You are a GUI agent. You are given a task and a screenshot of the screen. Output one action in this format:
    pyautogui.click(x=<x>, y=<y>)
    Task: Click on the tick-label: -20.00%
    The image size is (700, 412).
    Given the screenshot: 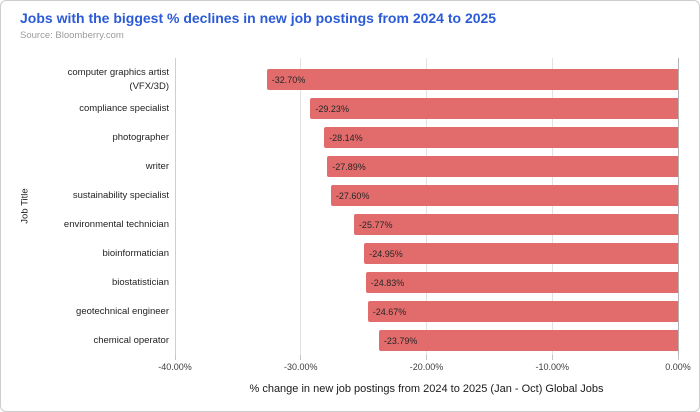 What is the action you would take?
    pyautogui.click(x=426, y=367)
    